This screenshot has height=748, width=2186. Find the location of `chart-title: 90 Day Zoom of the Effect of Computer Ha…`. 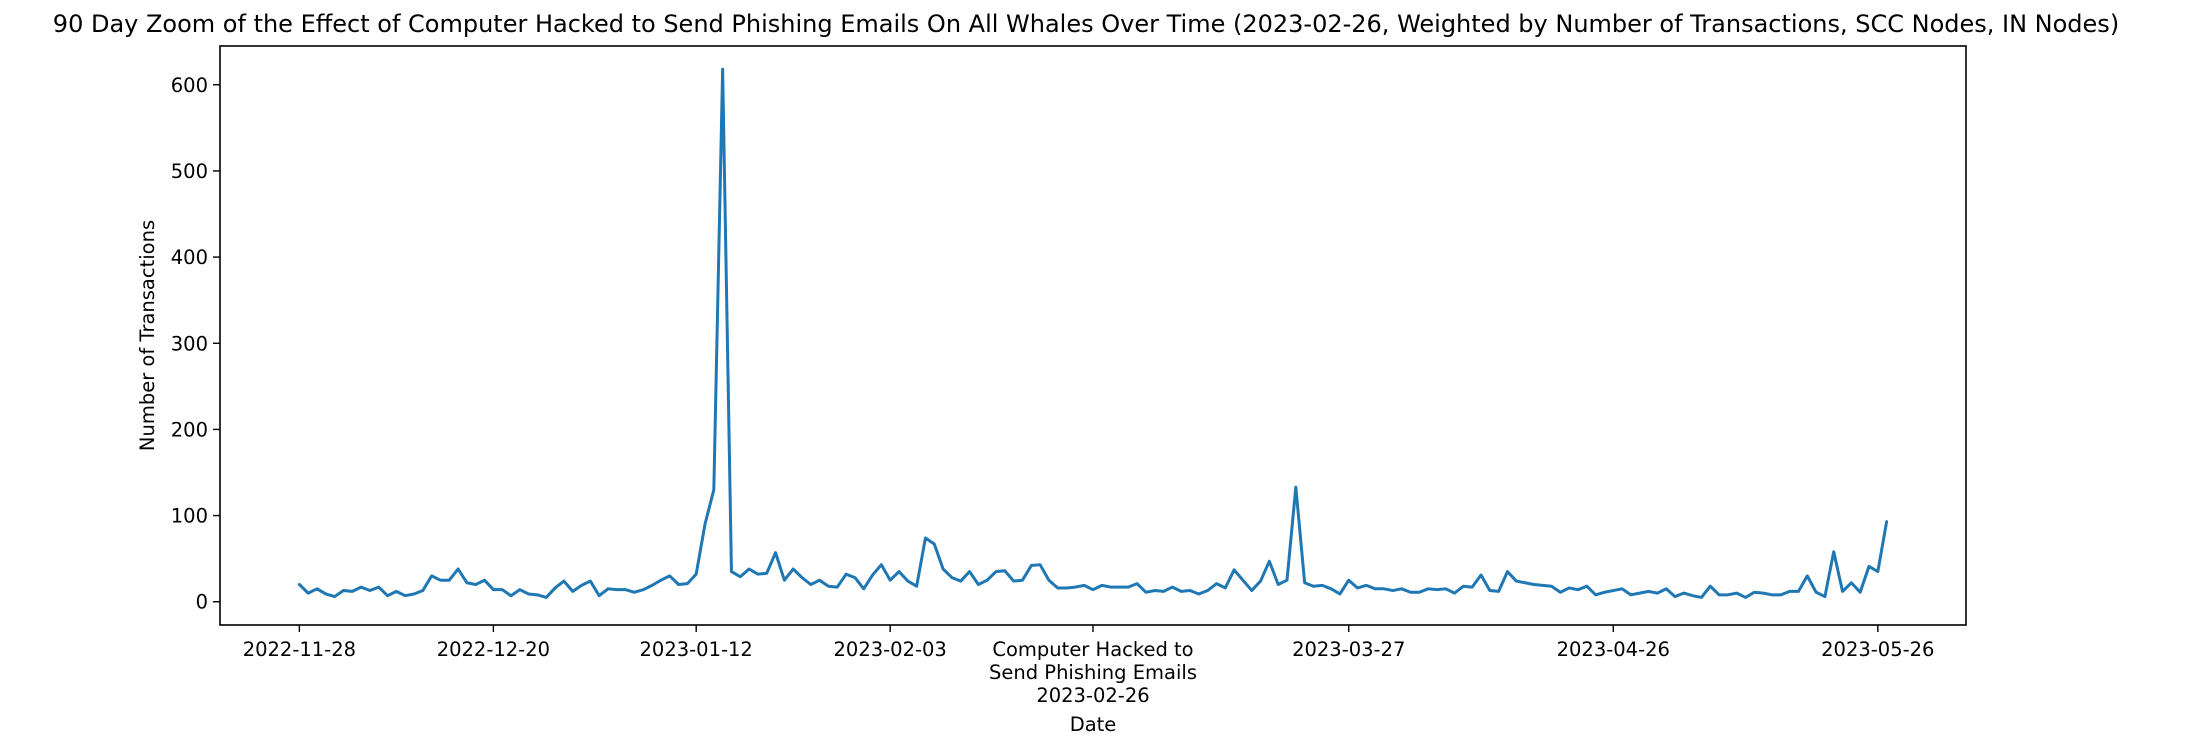

chart-title: 90 Day Zoom of the Effect of Computer Ha… is located at coordinates (1086, 24).